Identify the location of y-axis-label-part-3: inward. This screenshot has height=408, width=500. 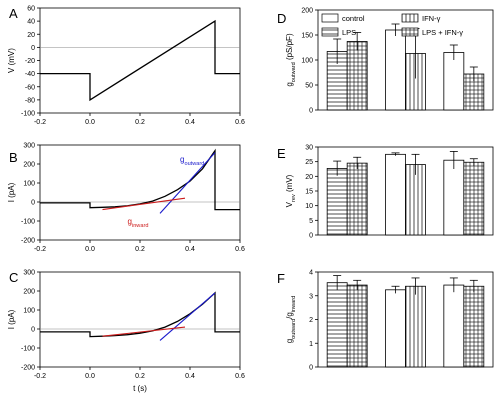
(294, 304).